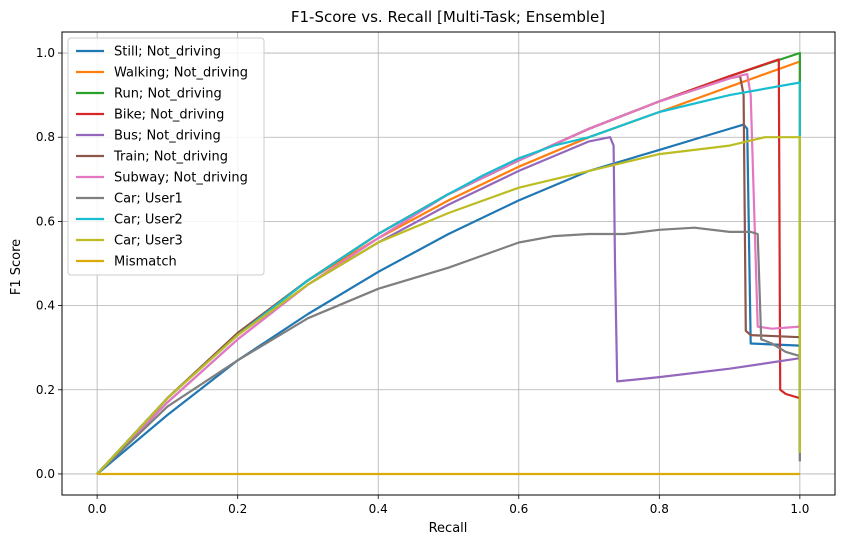 This screenshot has height=547, width=846. I want to click on legend-label: Still; Not_driving, so click(167, 52).